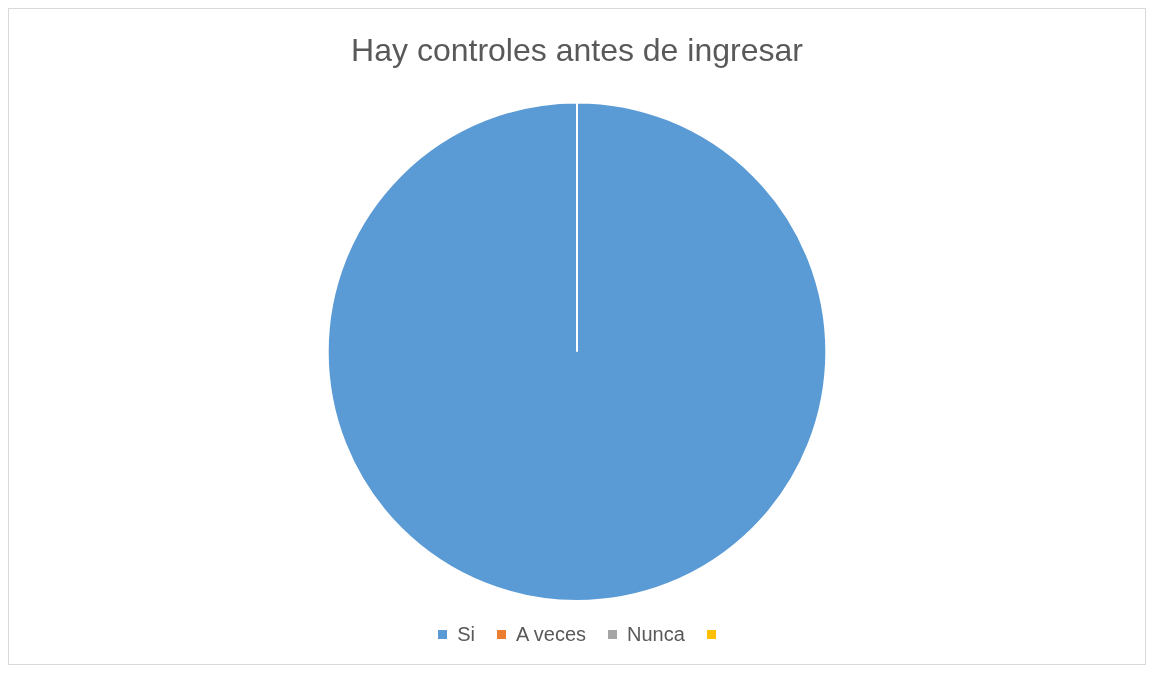 The width and height of the screenshot is (1154, 673). Describe the element at coordinates (577, 50) in the screenshot. I see `chart-title: Hay controles antes de ingresar` at that location.